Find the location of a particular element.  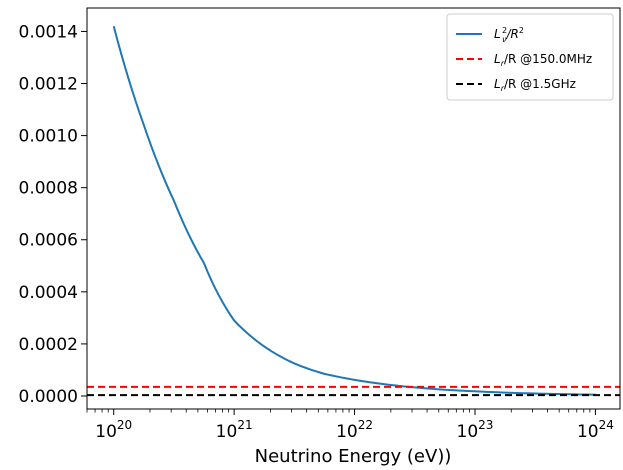

x-tick-exponent: 22 is located at coordinates (365, 425).